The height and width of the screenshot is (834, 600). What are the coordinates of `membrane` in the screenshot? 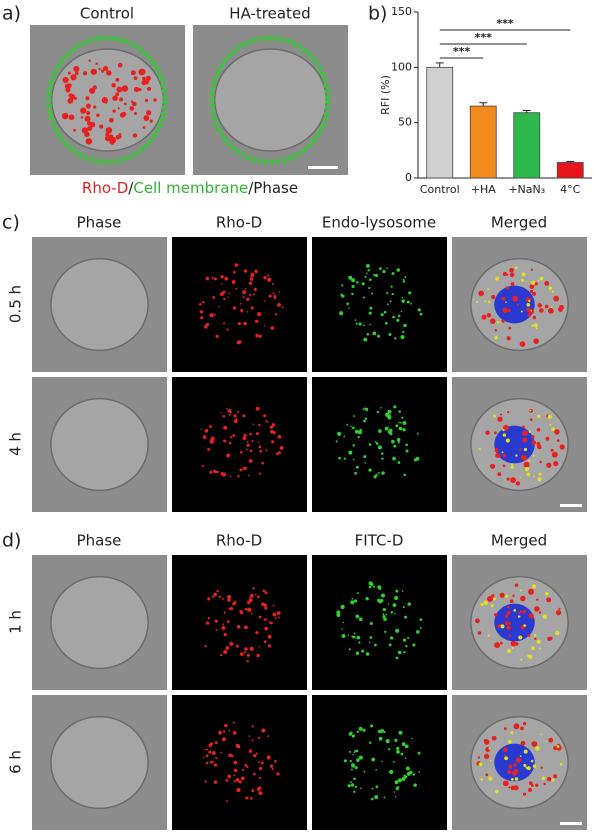 It's located at (107, 100).